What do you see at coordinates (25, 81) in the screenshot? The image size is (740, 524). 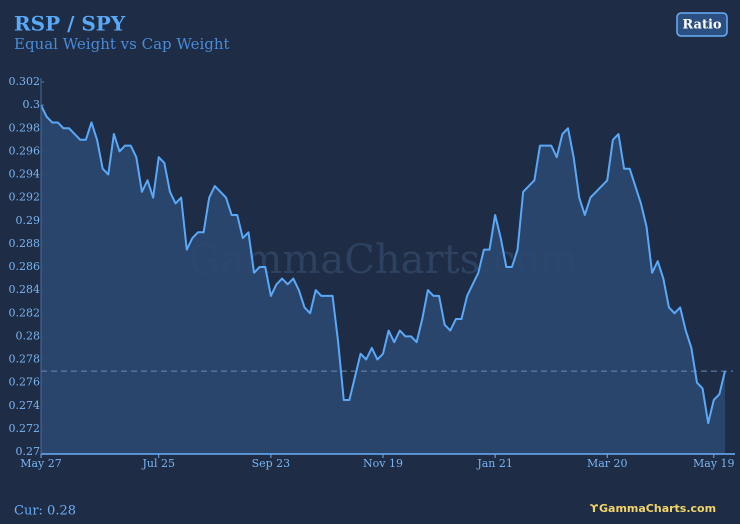 I see `y-tick-label: 0.302` at bounding box center [25, 81].